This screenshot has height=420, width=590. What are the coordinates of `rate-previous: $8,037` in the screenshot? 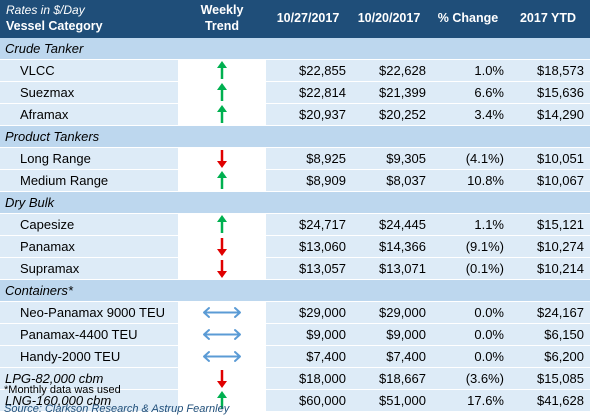 It's located at (406, 180).